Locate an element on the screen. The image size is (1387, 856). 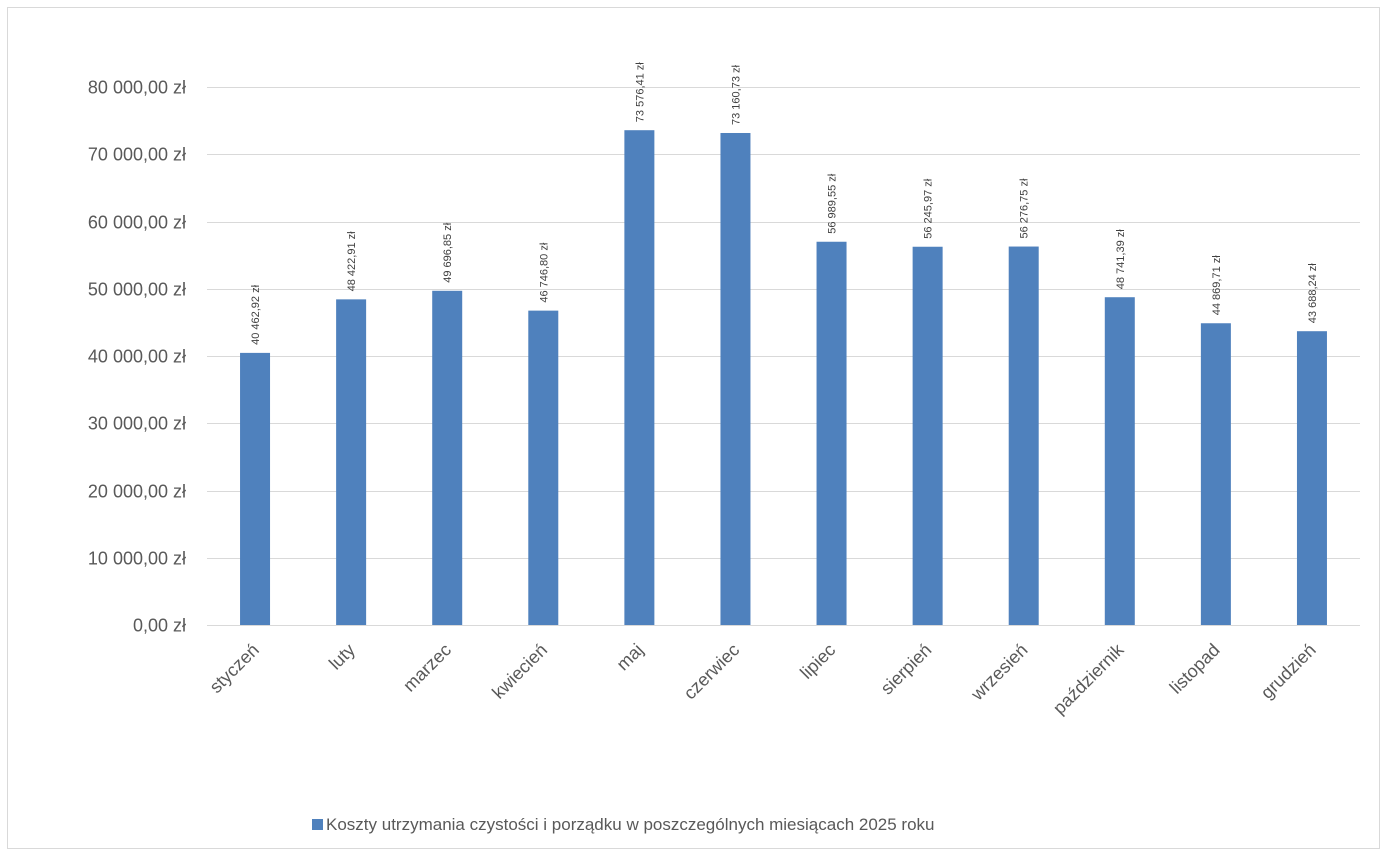
y-tick-label: 30 000,00 zł is located at coordinates (137, 424).